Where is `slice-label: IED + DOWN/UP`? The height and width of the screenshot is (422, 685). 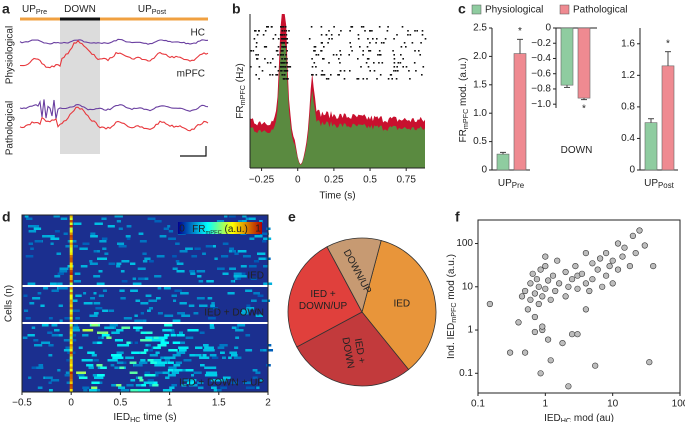
slice-label: IED + DOWN/UP is located at coordinates (323, 300).